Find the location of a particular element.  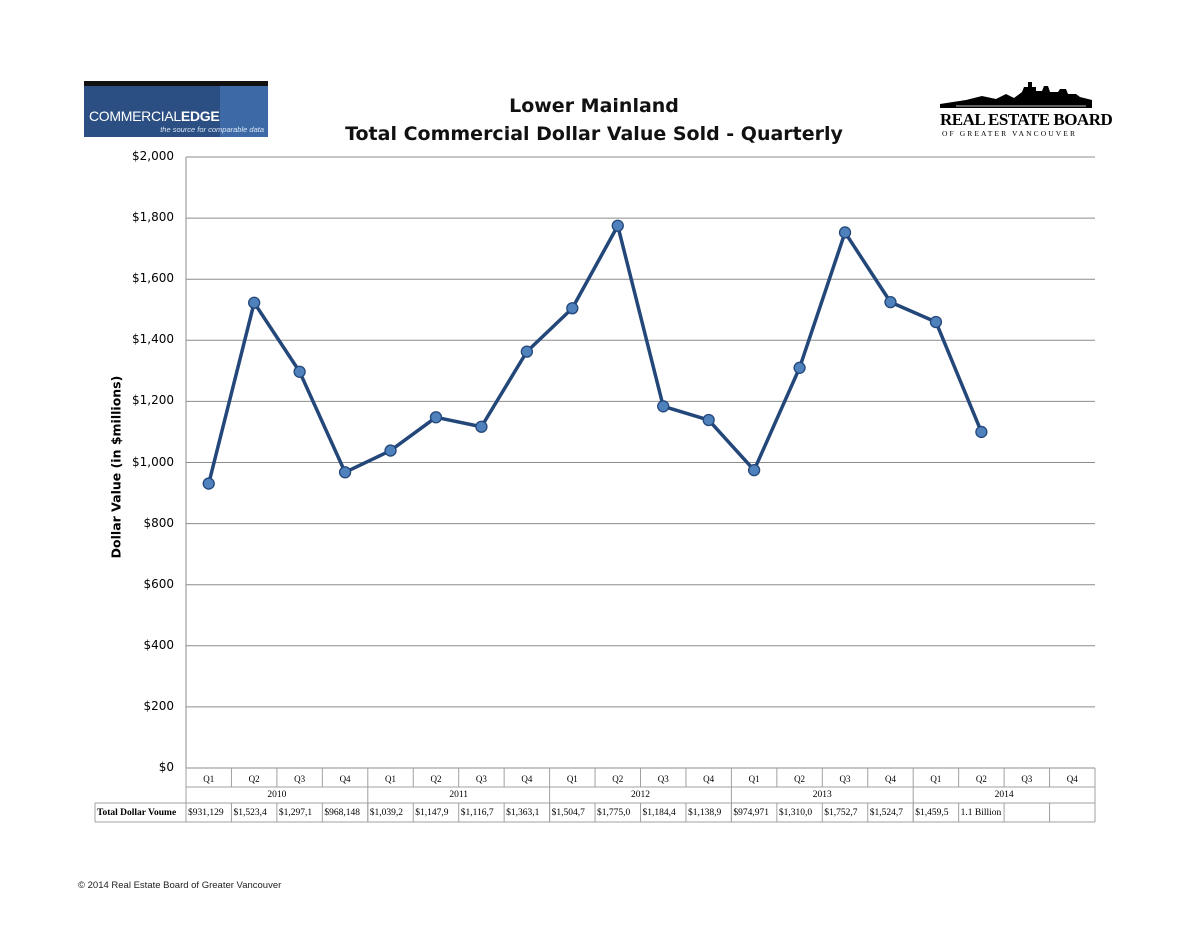

year-tick-label: 2013 is located at coordinates (822, 795).